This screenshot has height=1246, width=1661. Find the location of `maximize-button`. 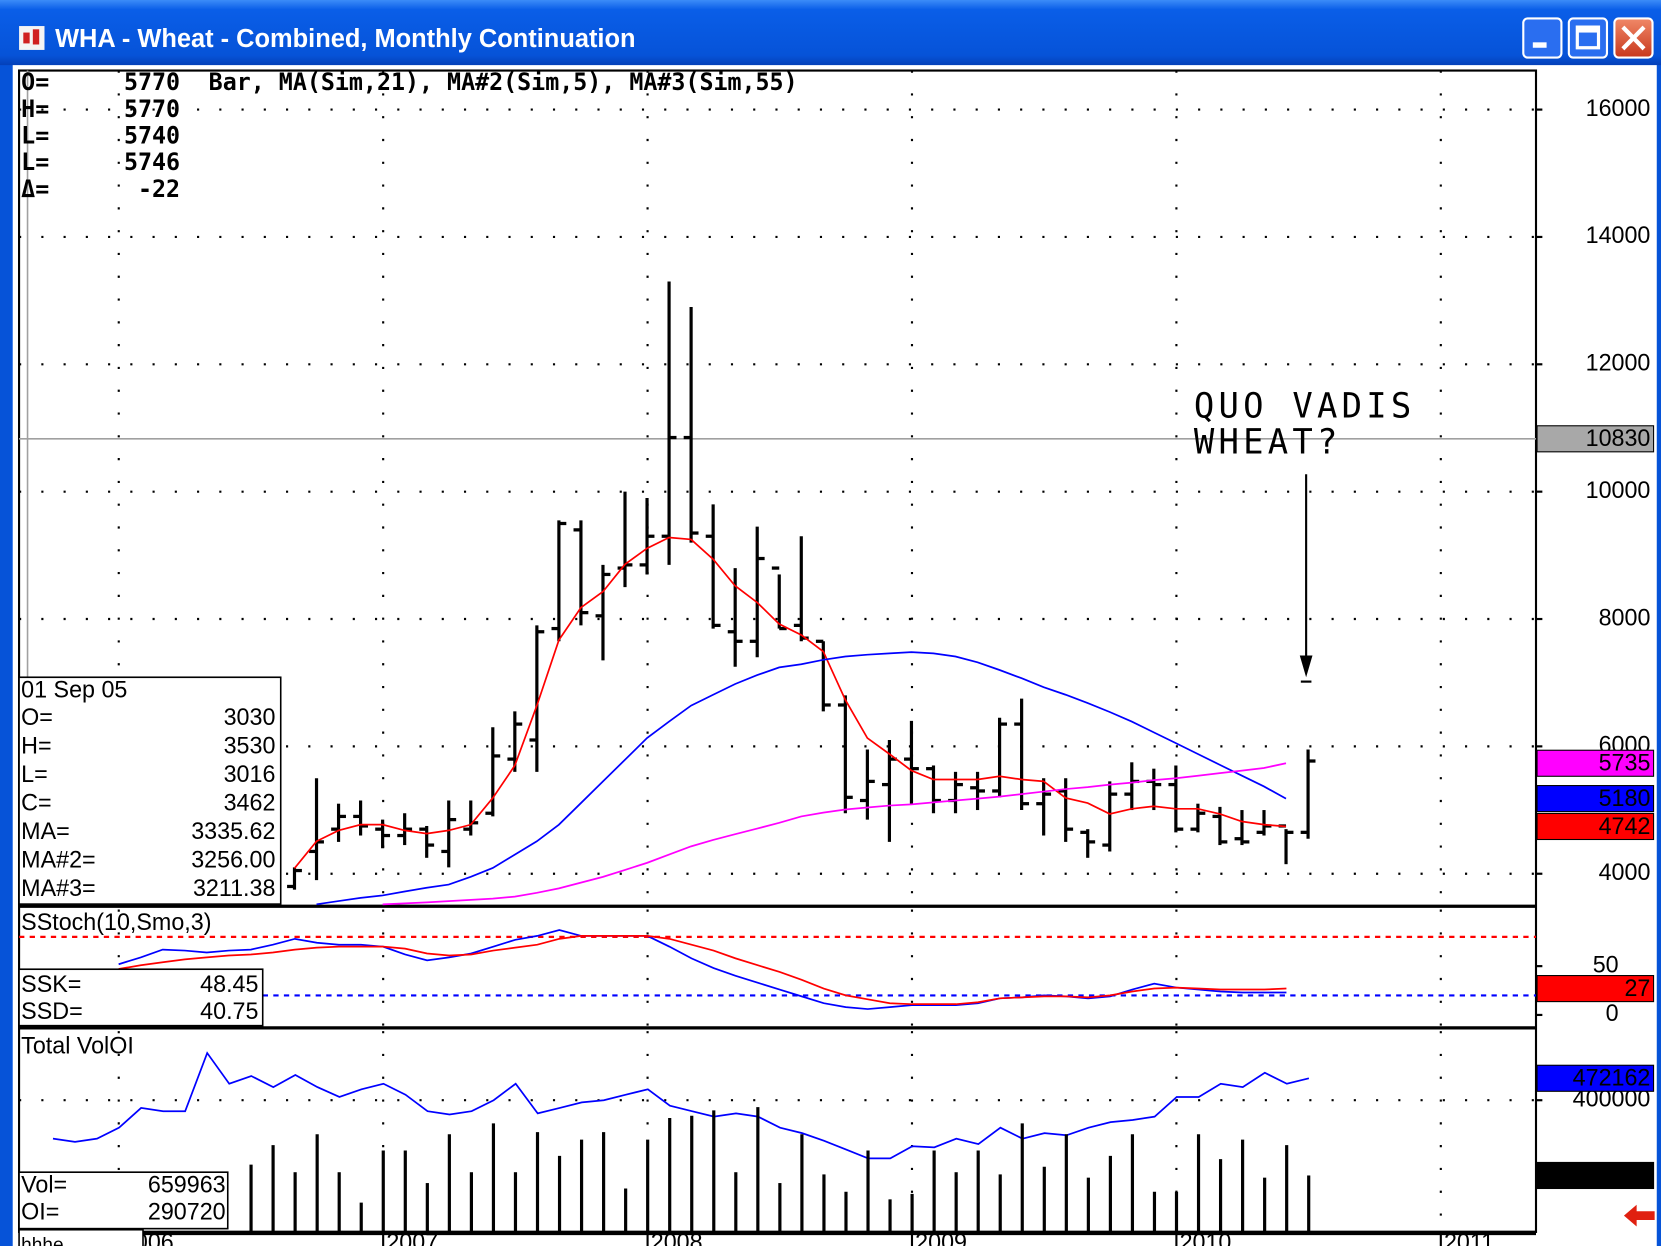

maximize-button is located at coordinates (1588, 38).